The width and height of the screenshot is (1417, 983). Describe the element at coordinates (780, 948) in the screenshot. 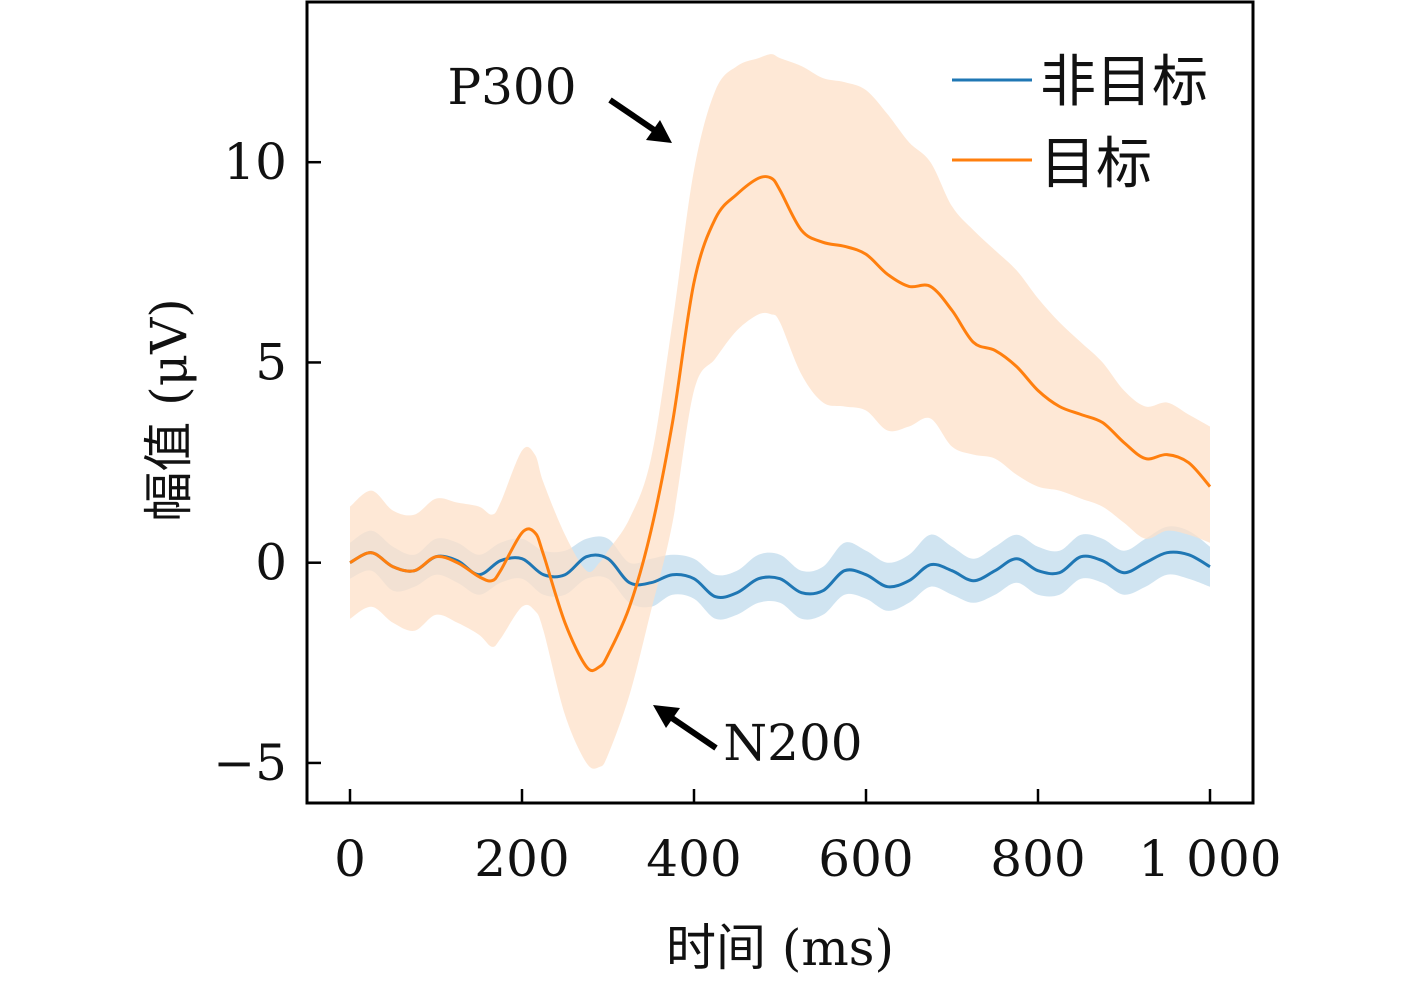

I see `x-axis-label: 时间 (ms)` at that location.